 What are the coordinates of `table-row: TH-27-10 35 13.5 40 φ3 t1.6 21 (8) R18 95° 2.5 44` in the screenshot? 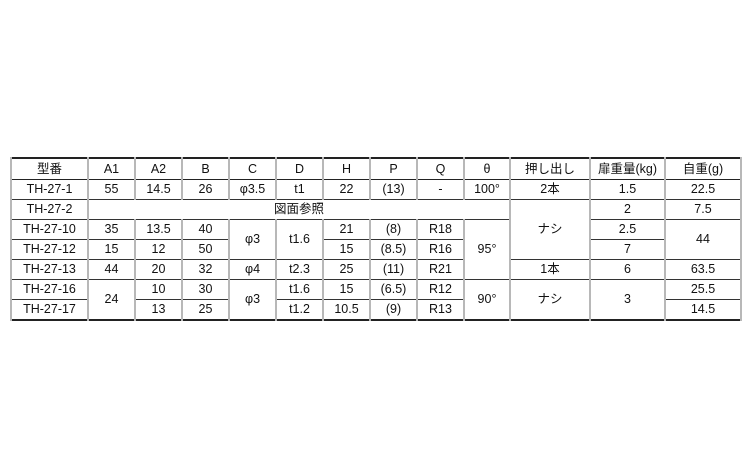 It's located at (376, 249).